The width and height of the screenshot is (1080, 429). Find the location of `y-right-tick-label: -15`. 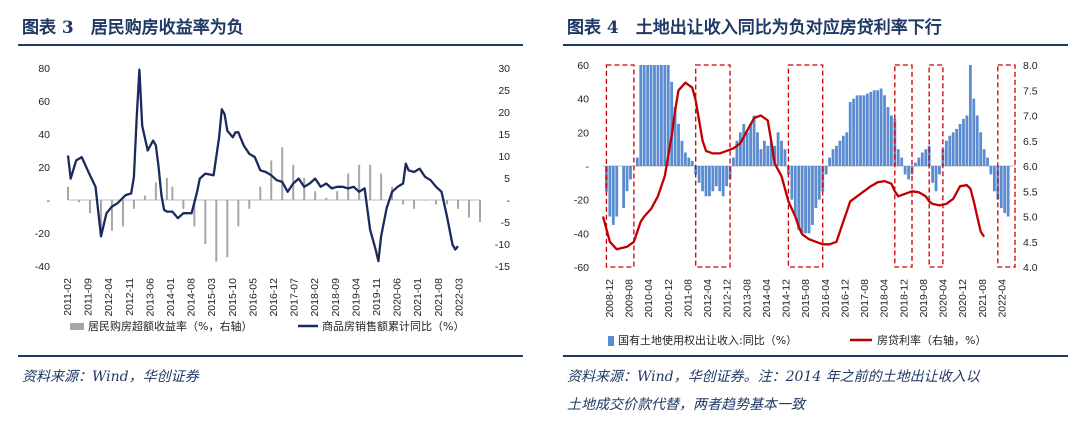

y-right-tick-label: -15 is located at coordinates (502, 267).